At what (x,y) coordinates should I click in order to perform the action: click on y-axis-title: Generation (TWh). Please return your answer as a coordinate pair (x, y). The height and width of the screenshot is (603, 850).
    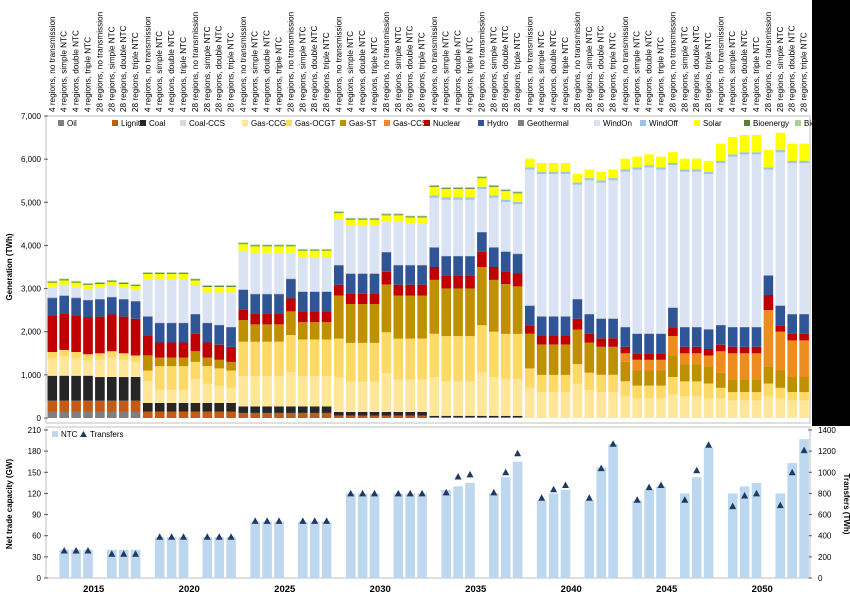
    Looking at the image, I should click on (9, 266).